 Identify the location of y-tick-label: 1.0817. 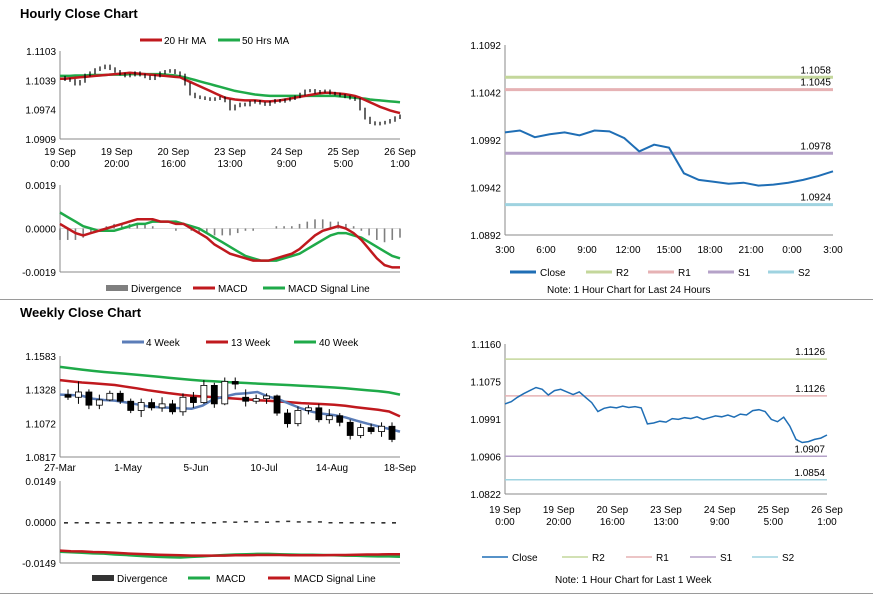
(40, 458).